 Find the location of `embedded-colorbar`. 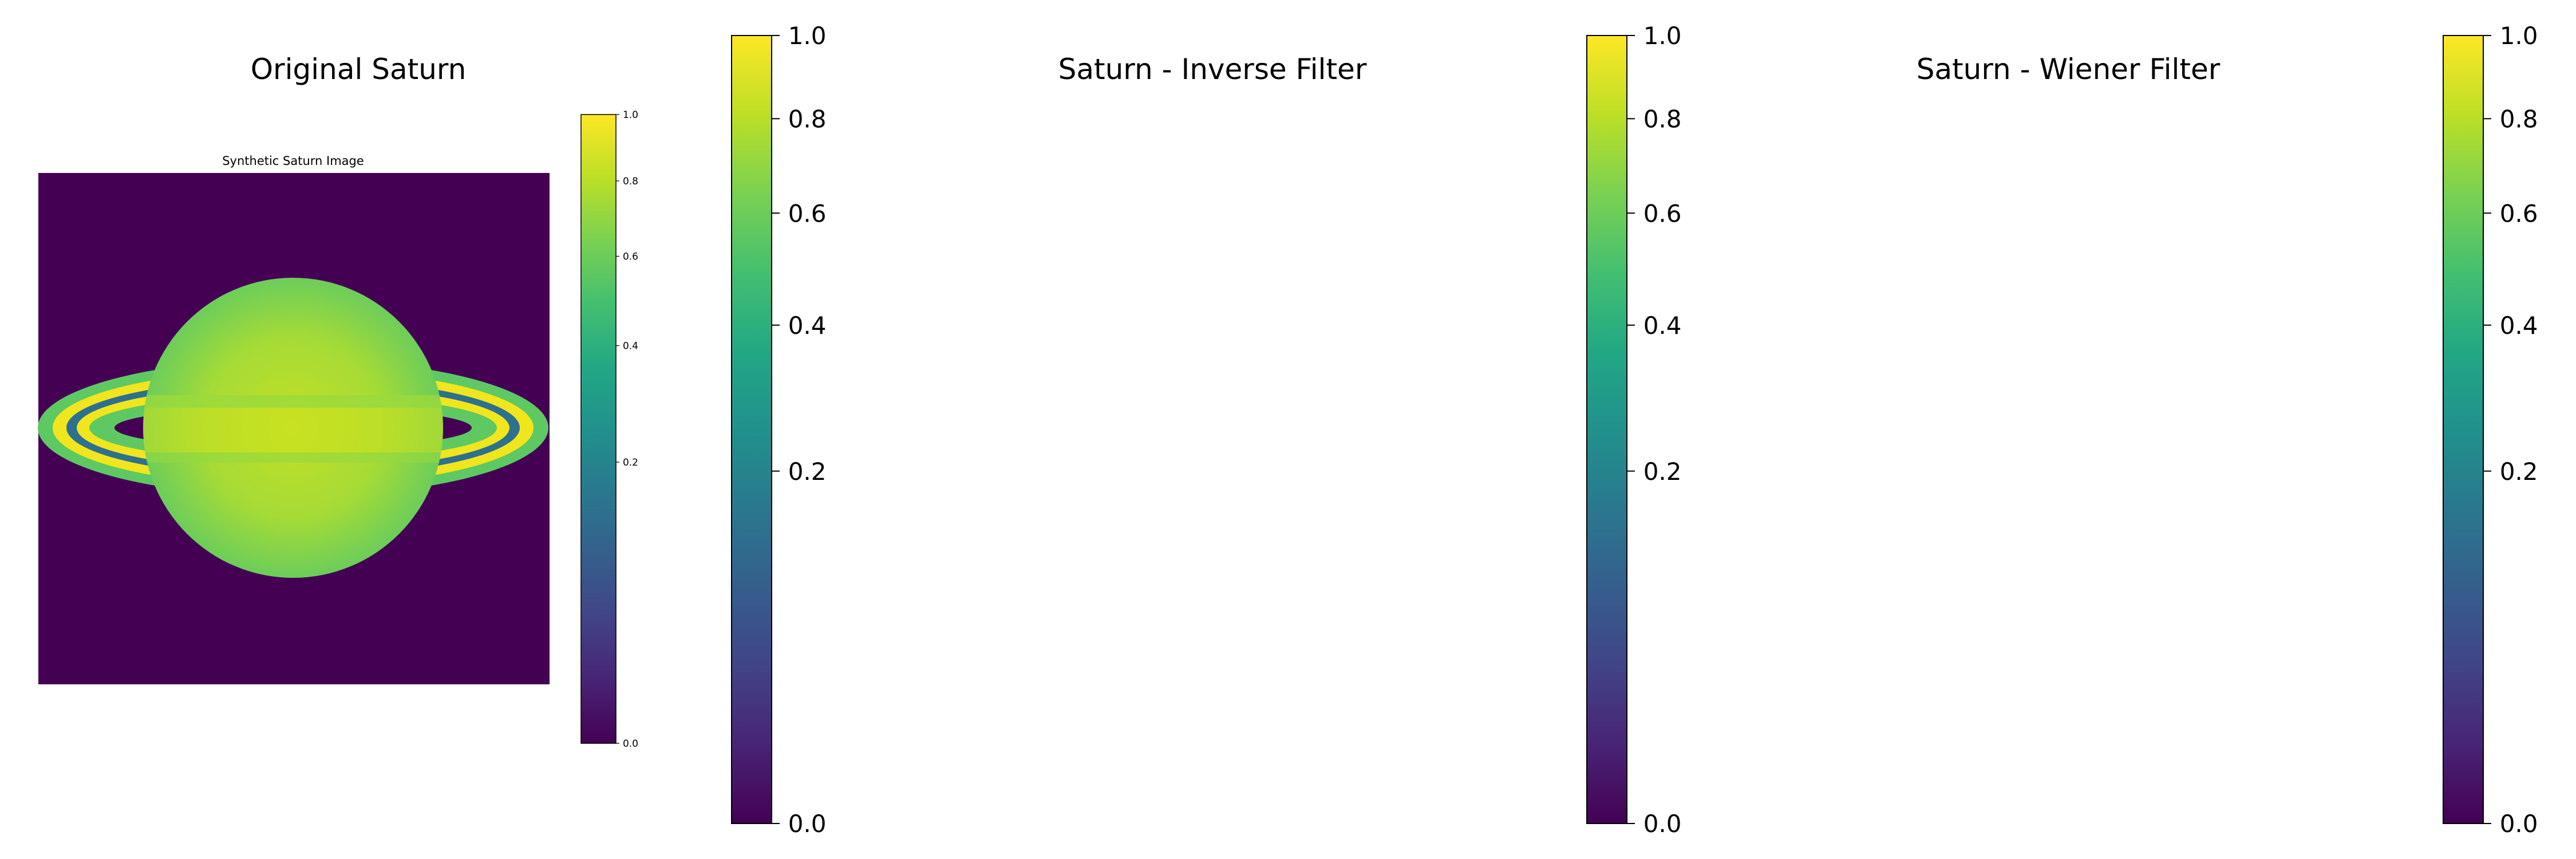

embedded-colorbar is located at coordinates (598, 429).